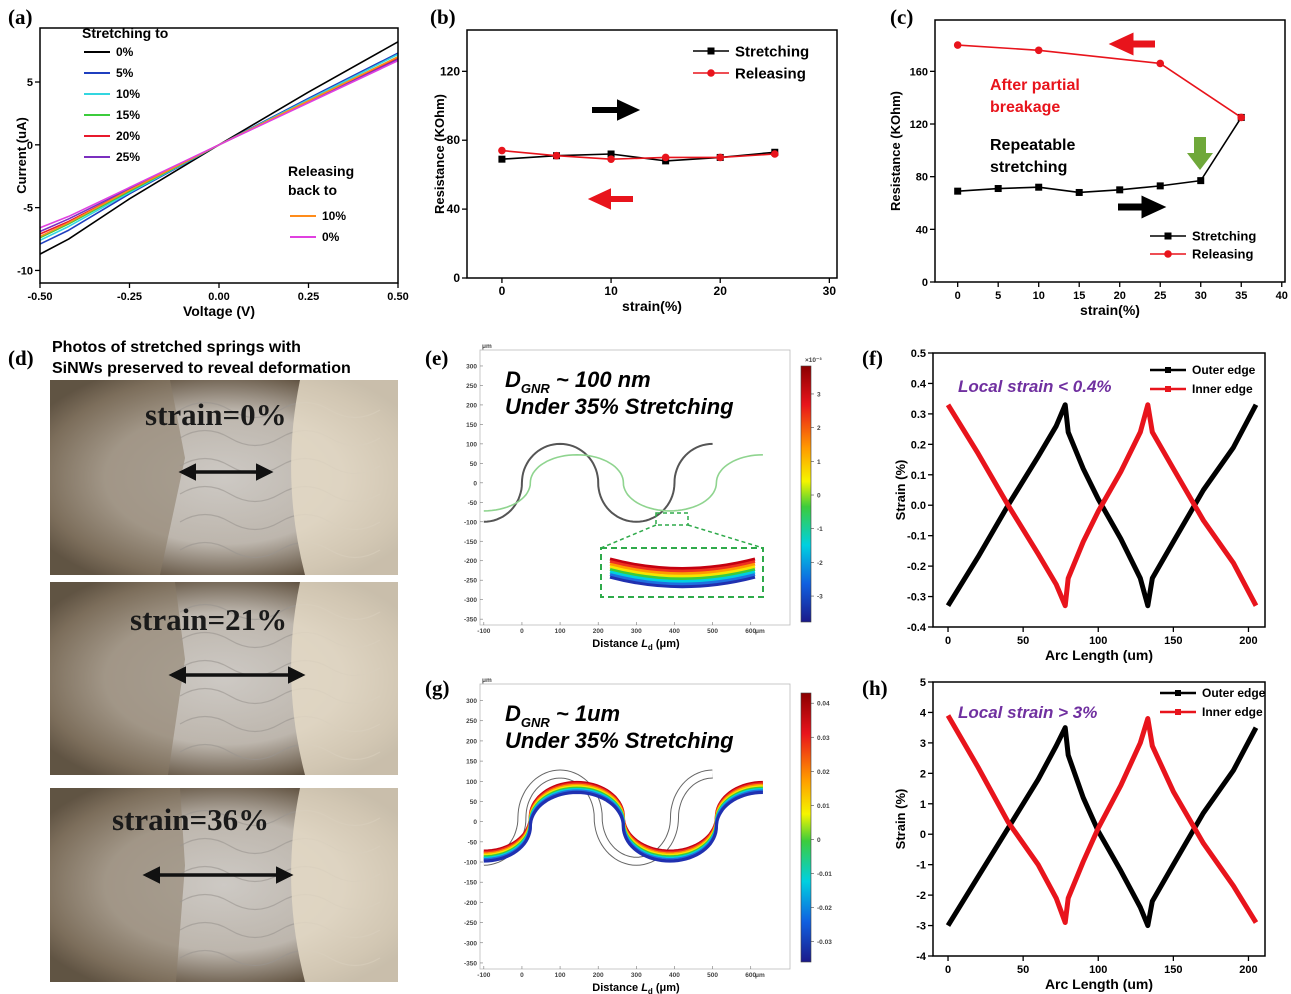 Image resolution: width=1291 pixels, height=994 pixels. Describe the element at coordinates (921, 866) in the screenshot. I see `y-tick-label: -1` at that location.